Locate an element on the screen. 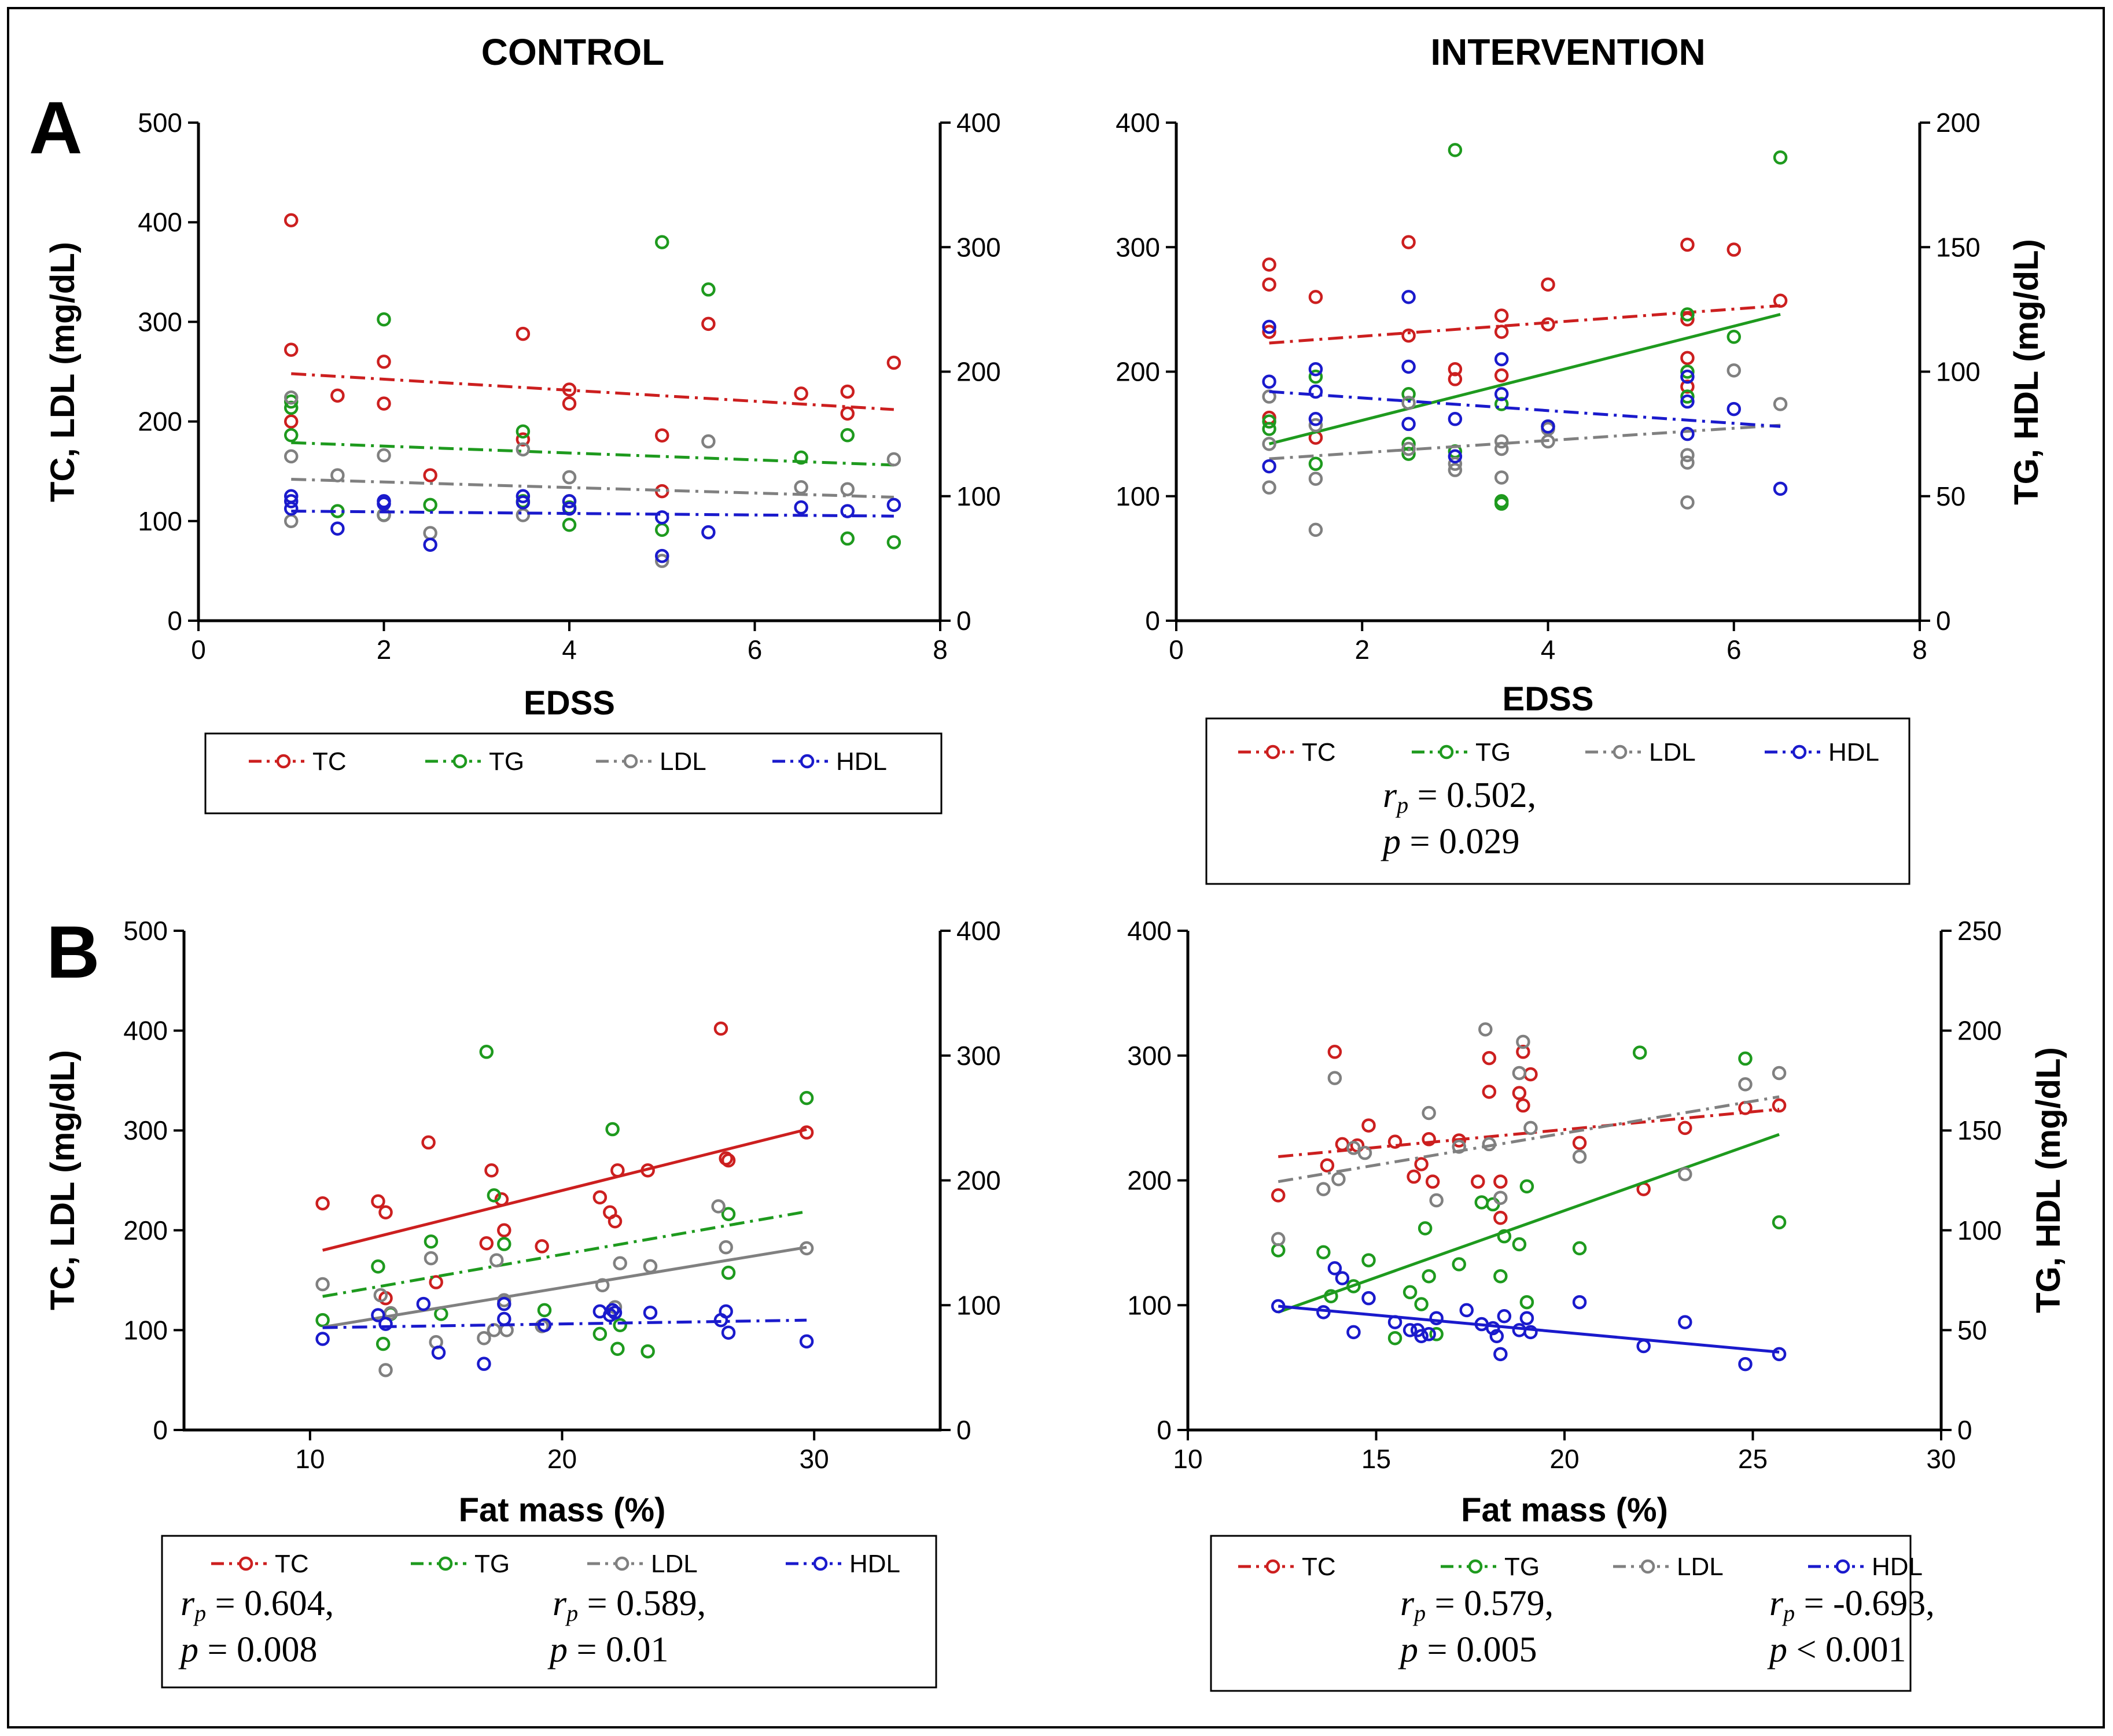  stat-r-value: = 0.589, is located at coordinates (642, 1603).